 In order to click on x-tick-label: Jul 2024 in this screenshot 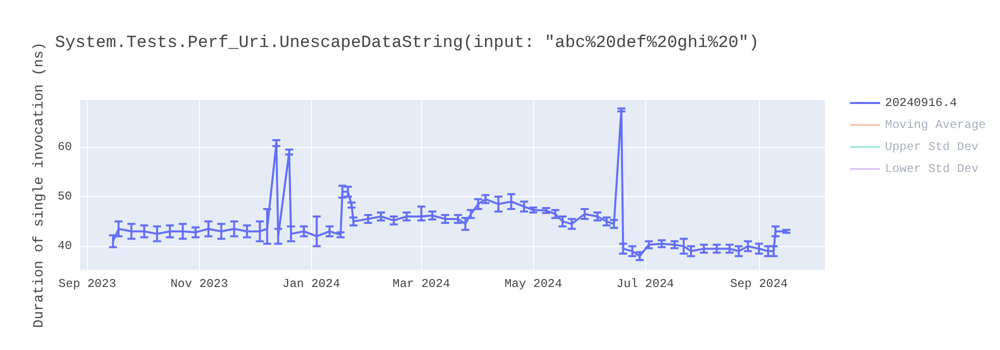, I will do `click(645, 284)`.